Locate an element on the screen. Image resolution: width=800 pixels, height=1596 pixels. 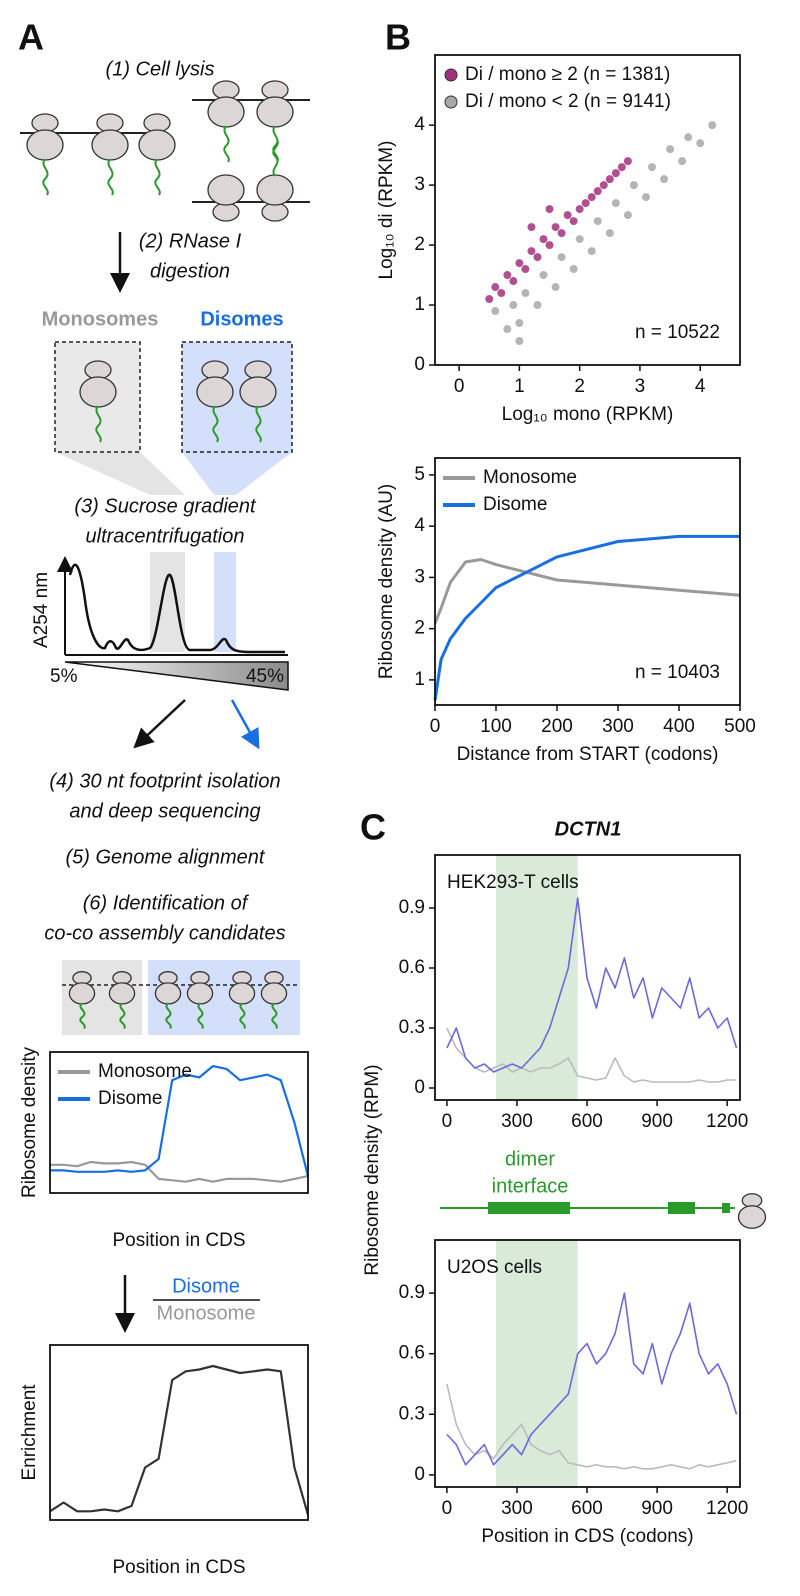
legend-label: Di / mono < 2 (n = 9141) is located at coordinates (568, 101).